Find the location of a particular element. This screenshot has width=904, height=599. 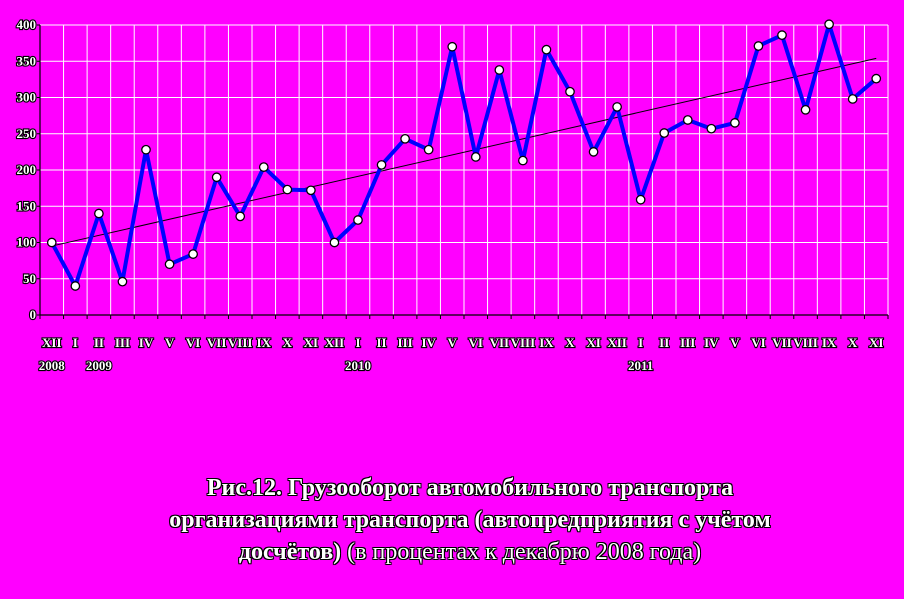

y-tick-label: 350 is located at coordinates (27, 60).